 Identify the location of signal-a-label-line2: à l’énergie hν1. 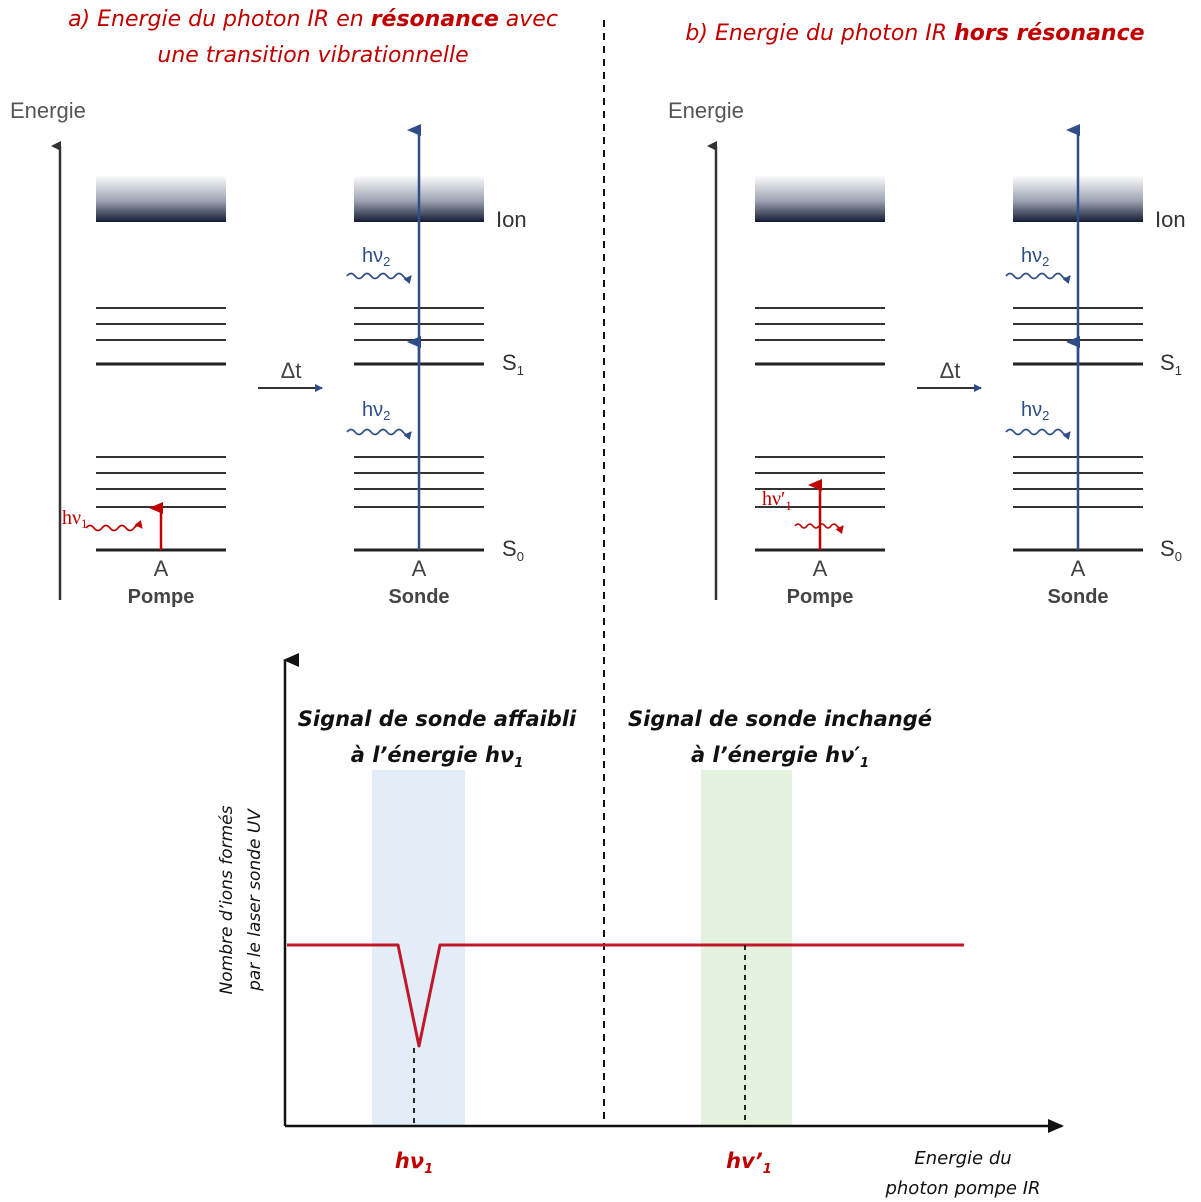
(437, 757).